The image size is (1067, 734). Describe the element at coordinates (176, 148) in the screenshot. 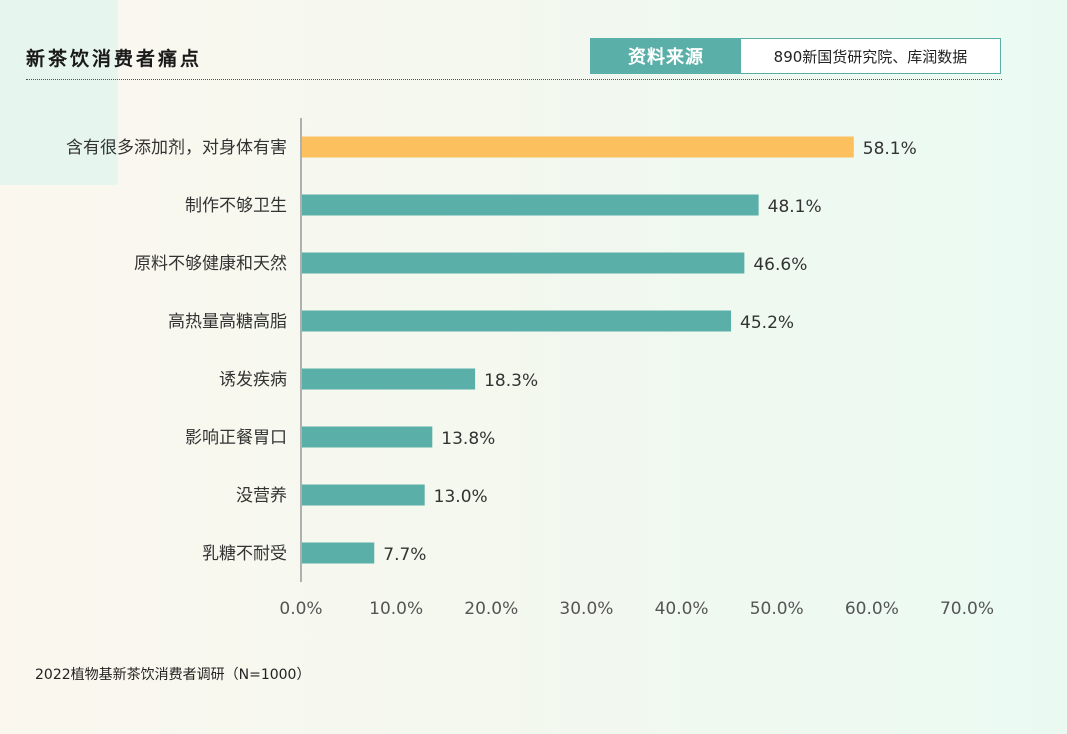

I see `category-label: 含有很多添加剂，对身体有害` at that location.